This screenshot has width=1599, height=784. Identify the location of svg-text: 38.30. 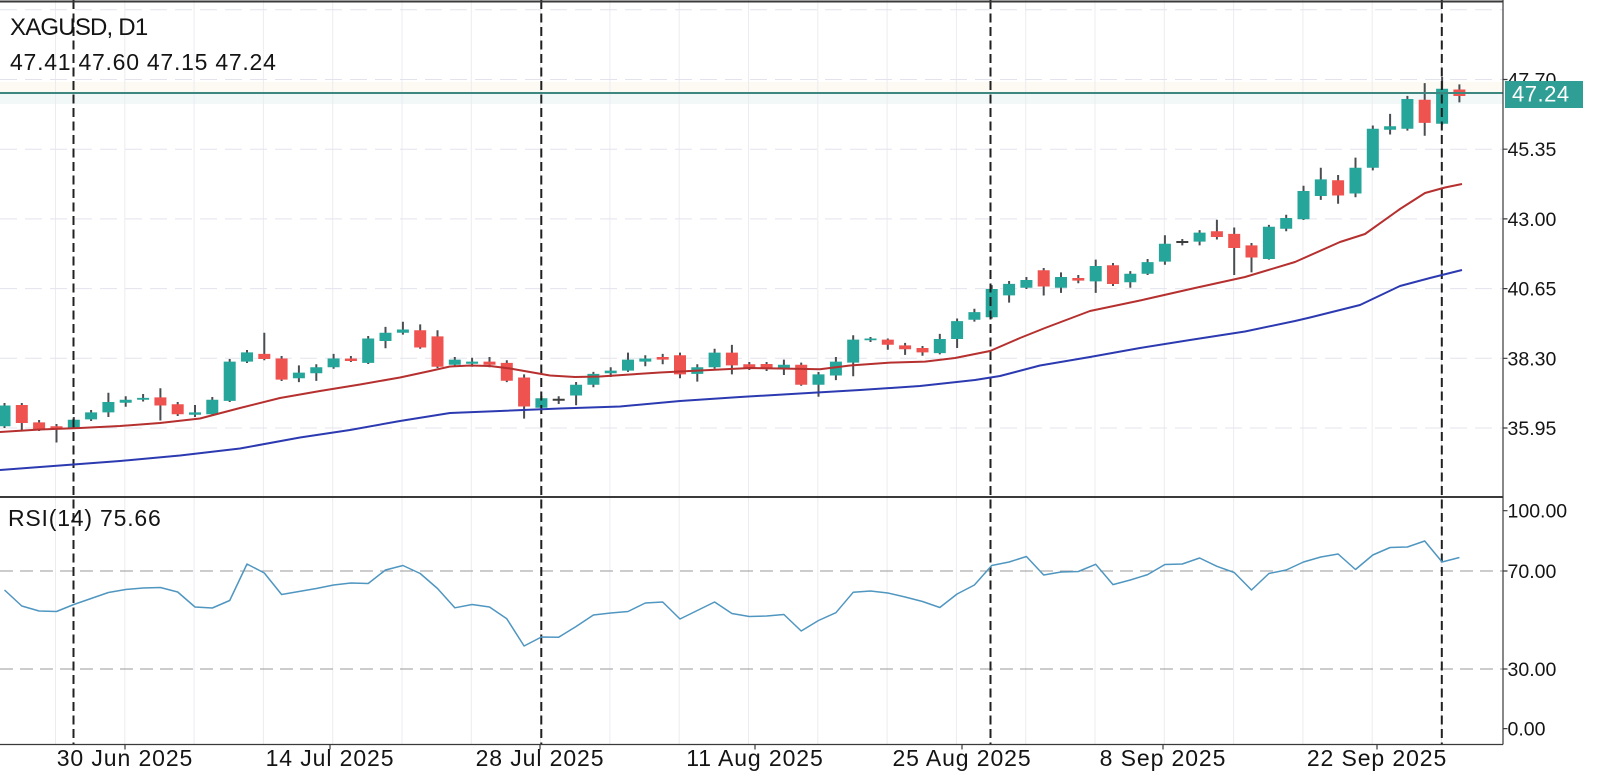
(1532, 359).